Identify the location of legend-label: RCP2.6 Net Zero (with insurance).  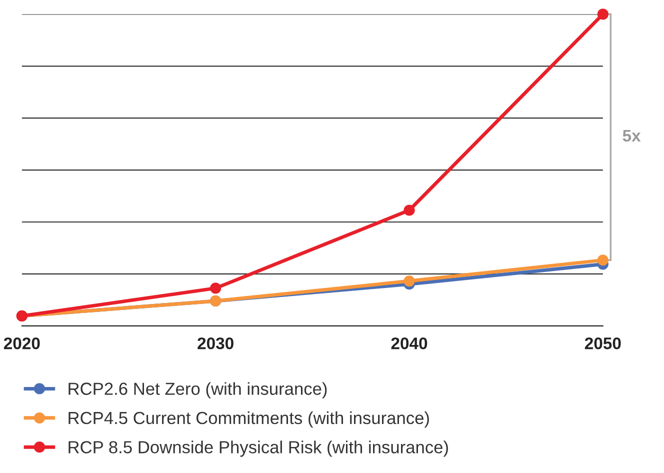
(197, 390).